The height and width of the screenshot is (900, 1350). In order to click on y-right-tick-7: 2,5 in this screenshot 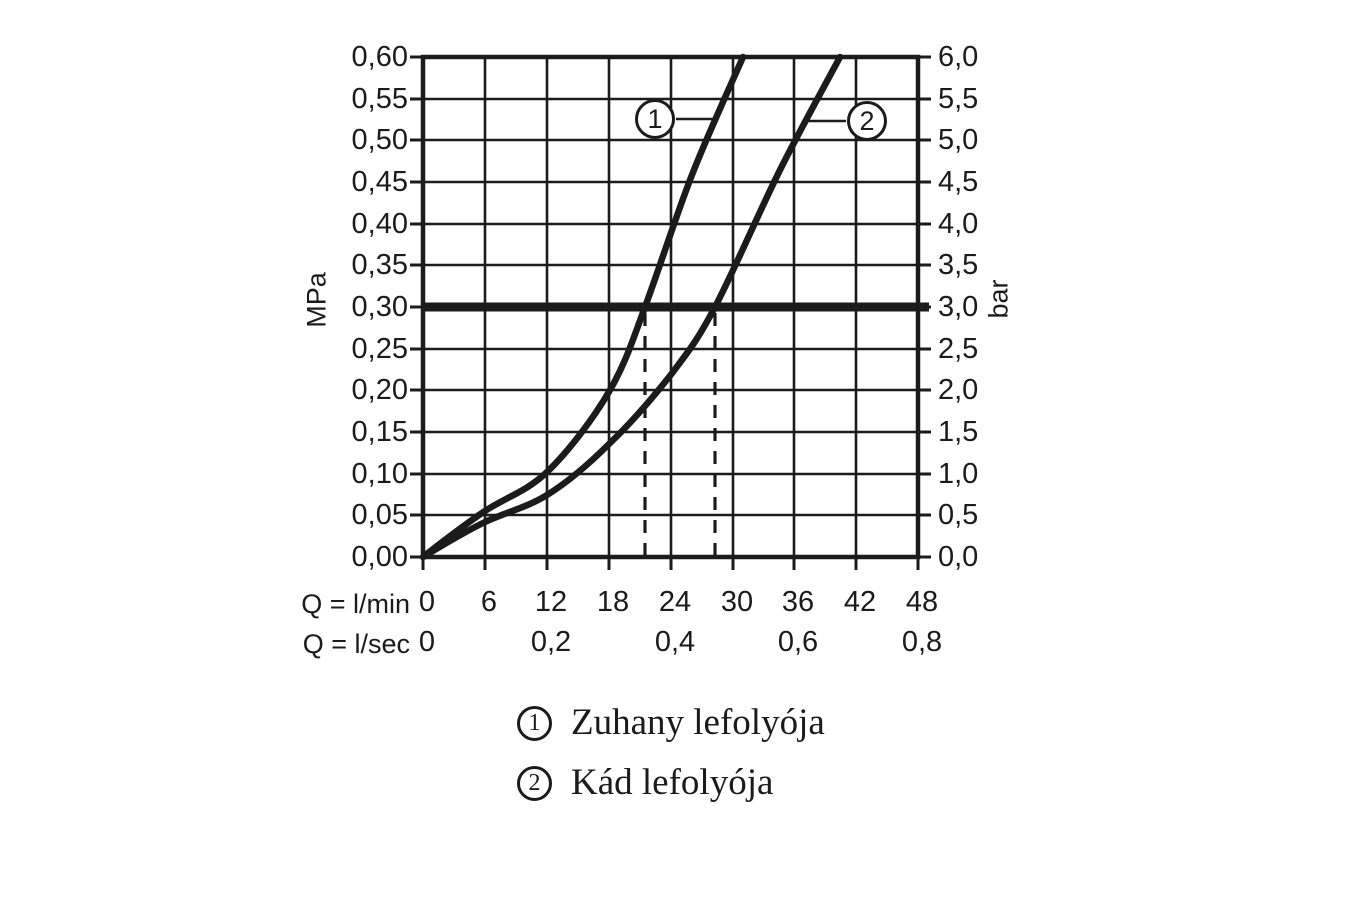, I will do `click(958, 349)`.